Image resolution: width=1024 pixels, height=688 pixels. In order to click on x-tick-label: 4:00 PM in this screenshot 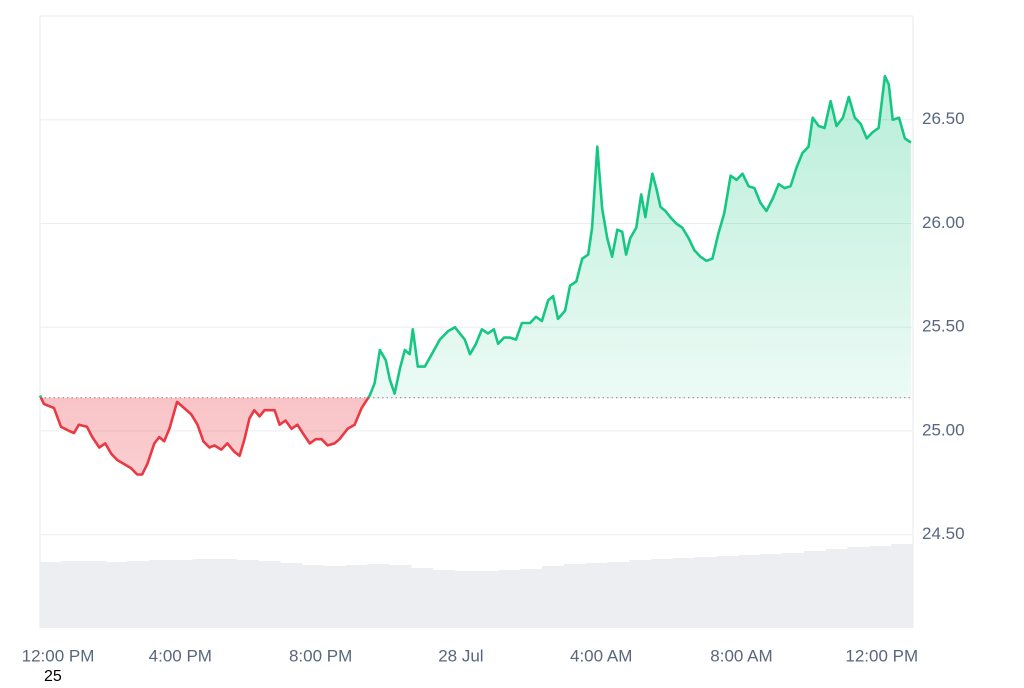, I will do `click(180, 655)`.